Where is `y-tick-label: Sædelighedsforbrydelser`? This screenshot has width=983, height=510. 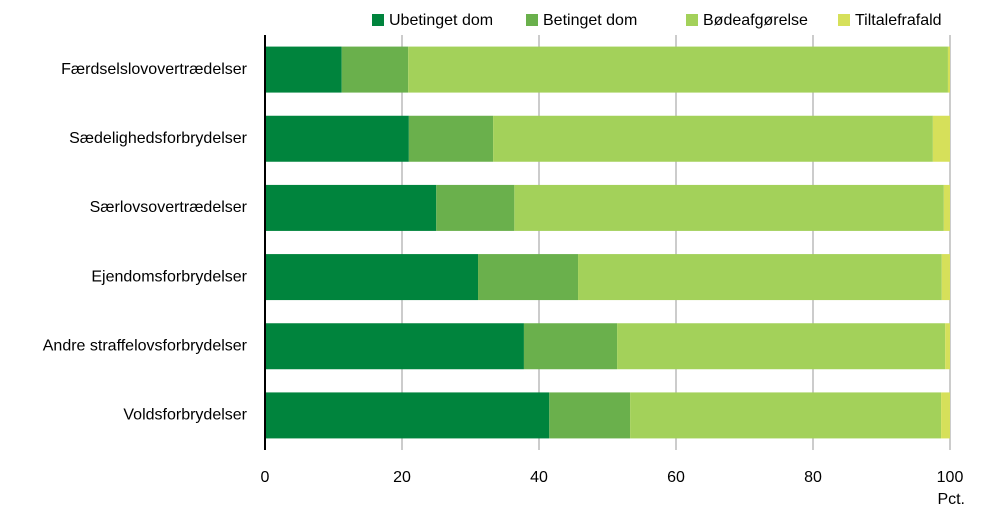
y-tick-label: Sædelighedsforbrydelser is located at coordinates (158, 138).